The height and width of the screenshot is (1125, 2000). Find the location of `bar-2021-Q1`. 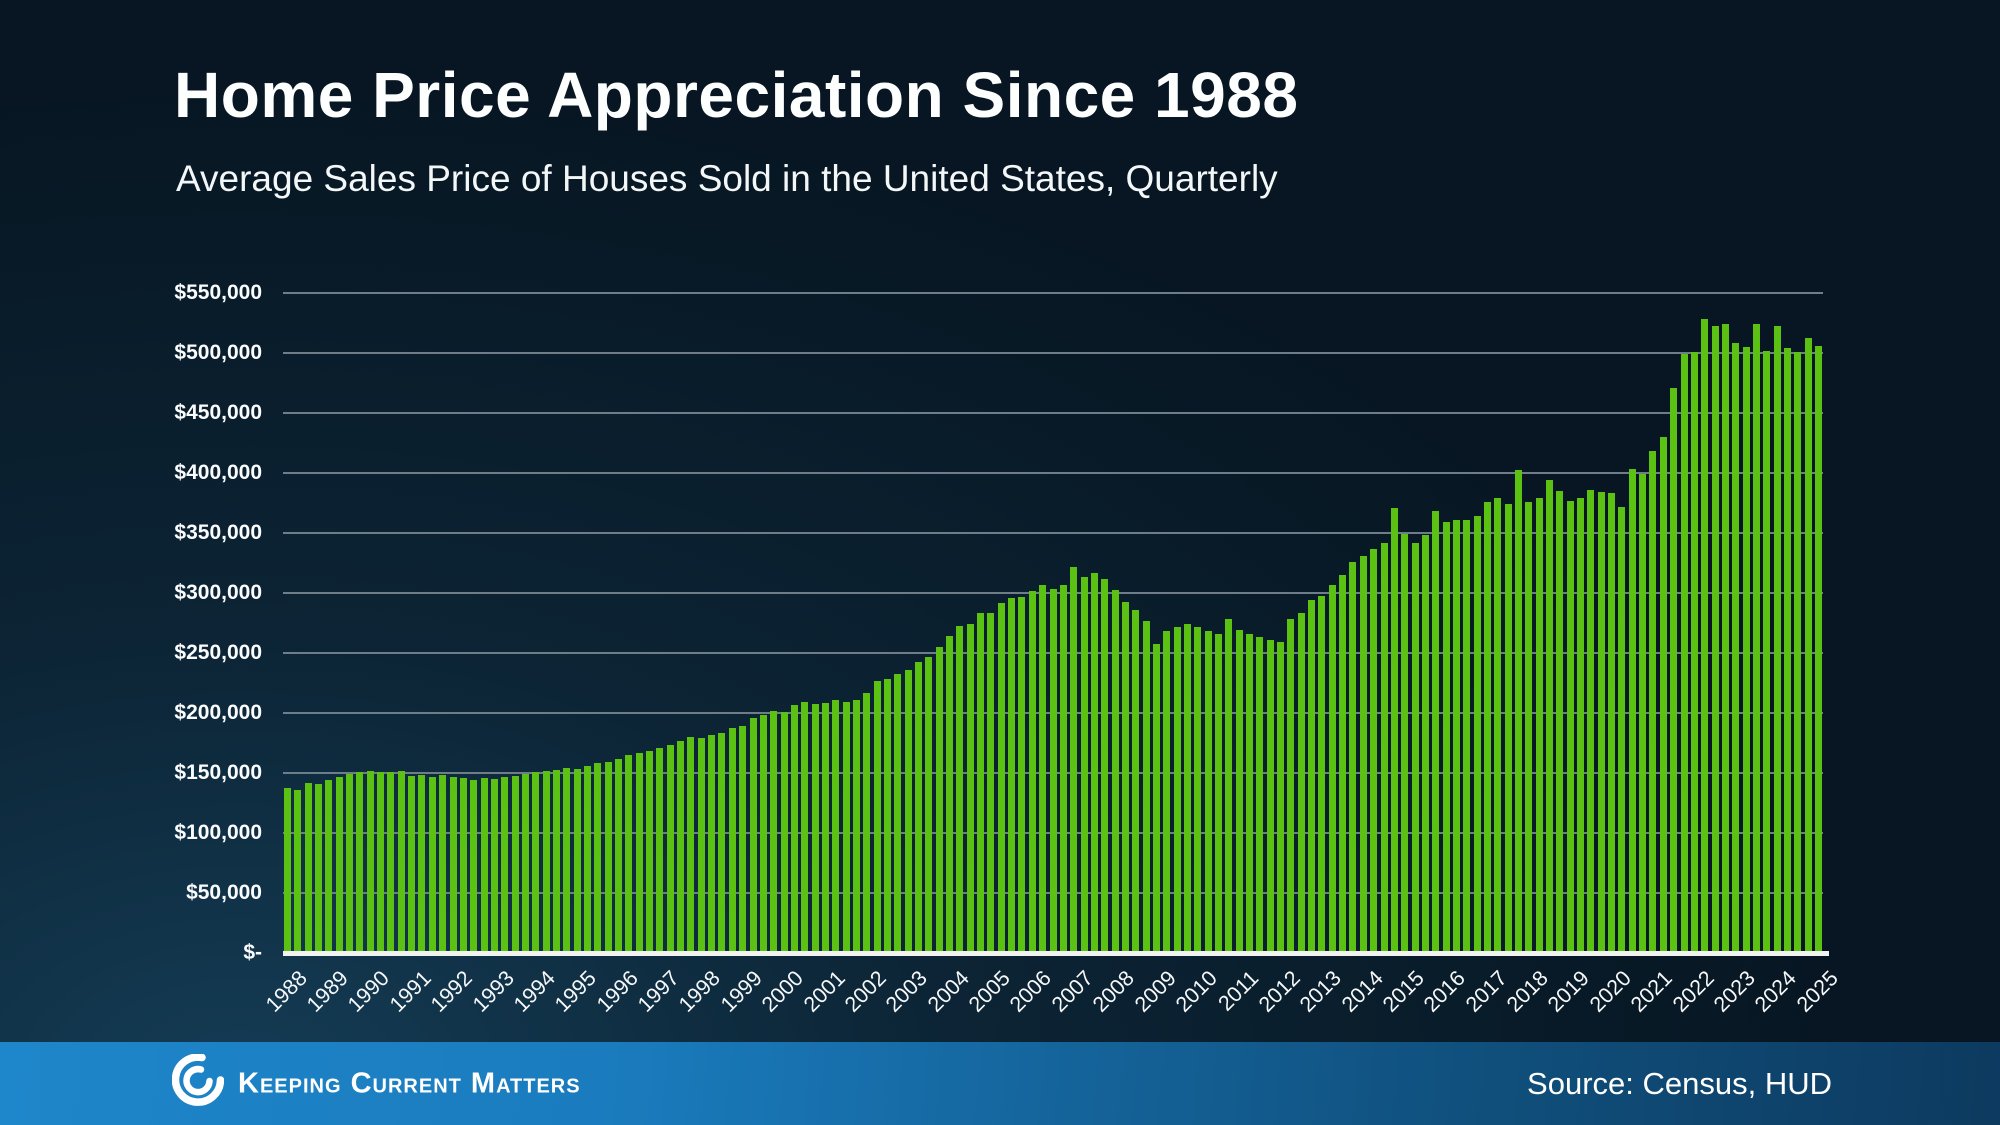

bar-2021-Q1 is located at coordinates (1653, 701).